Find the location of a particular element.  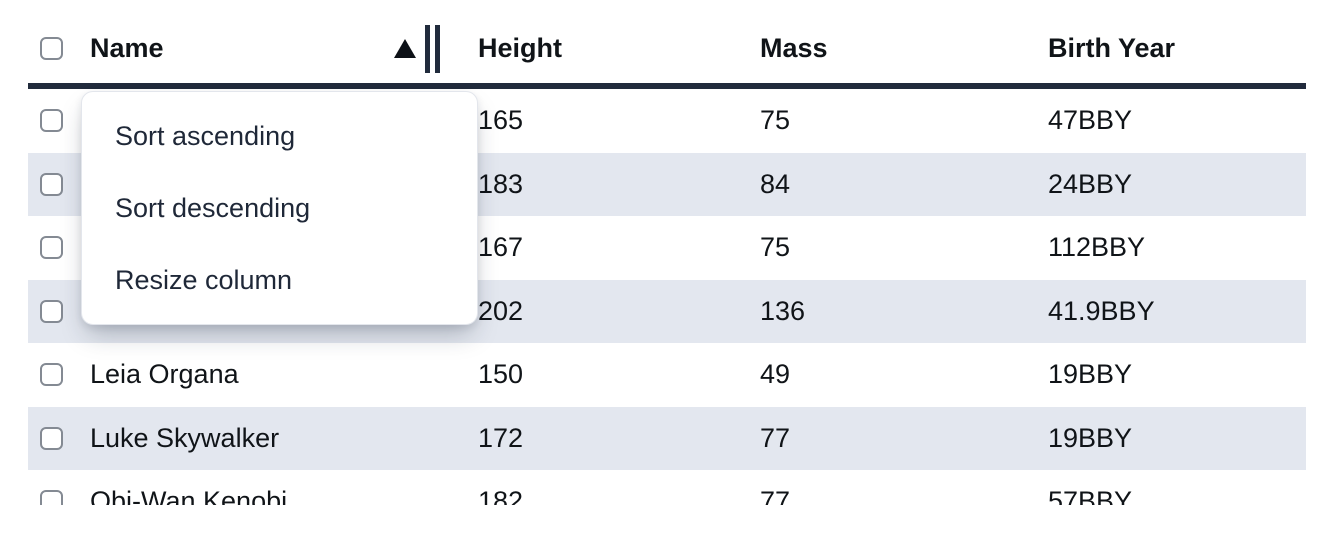

cell-birth-year: 47BBY is located at coordinates (1090, 120).